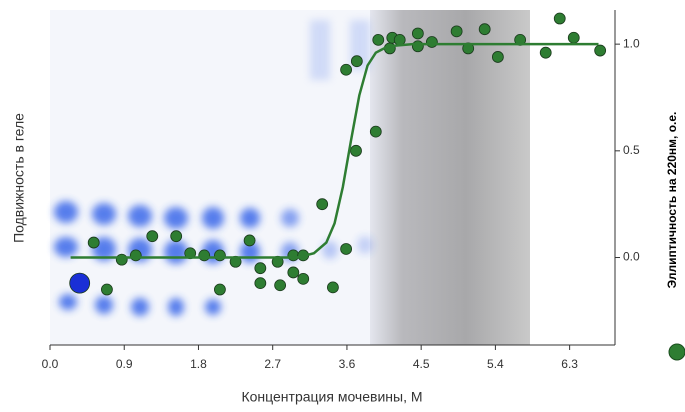  Describe the element at coordinates (19, 178) in the screenshot. I see `y-axis-label: Подвижность в геле` at that location.